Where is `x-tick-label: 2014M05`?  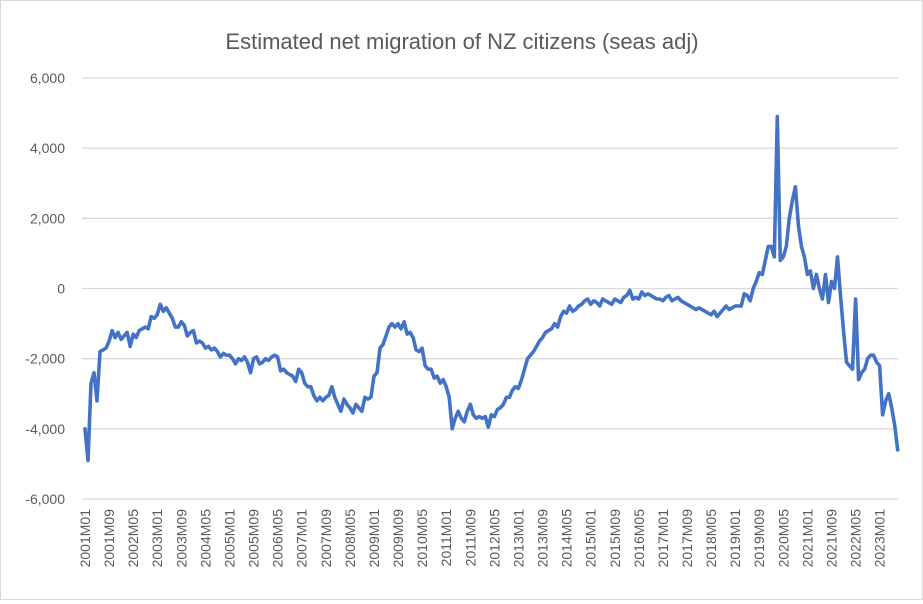
x-tick-label: 2014M05 is located at coordinates (567, 538).